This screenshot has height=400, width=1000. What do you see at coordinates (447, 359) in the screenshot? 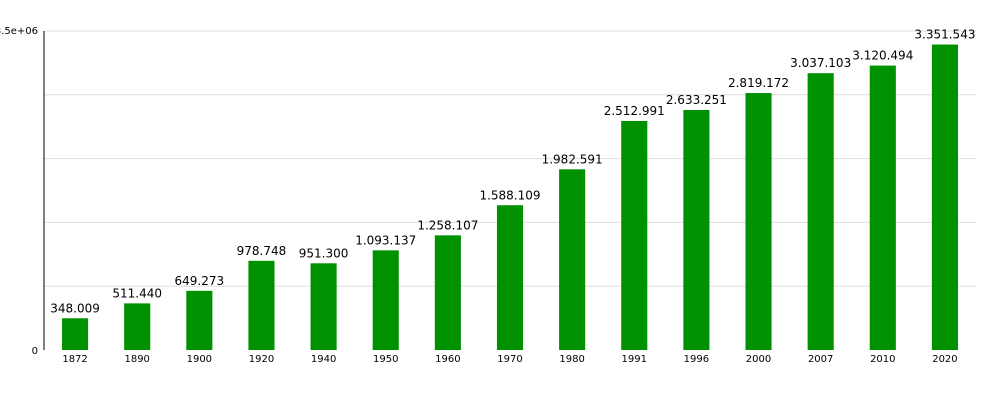
I see `x-tick-1960: 1960` at bounding box center [447, 359].